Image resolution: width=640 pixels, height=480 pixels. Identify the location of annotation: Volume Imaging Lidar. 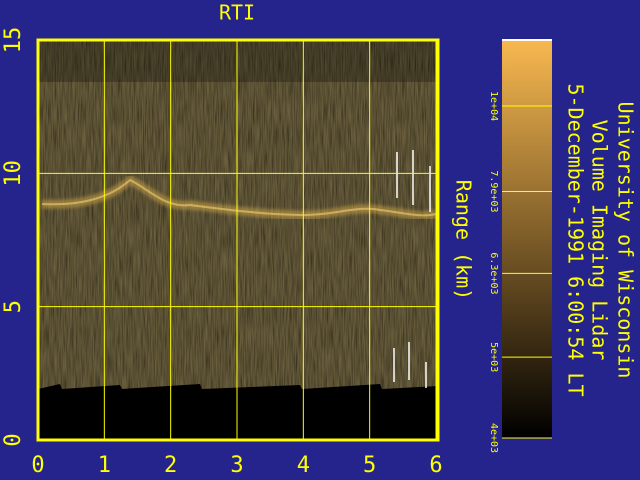
(600, 240).